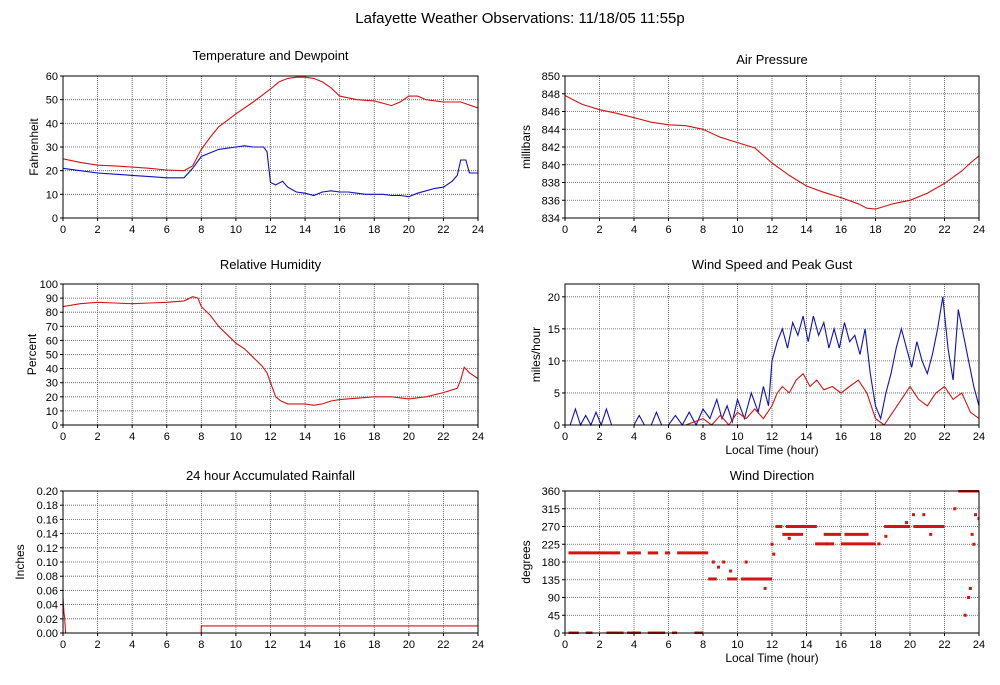  What do you see at coordinates (47, 563) in the screenshot?
I see `y-tick-label: 0.10` at bounding box center [47, 563].